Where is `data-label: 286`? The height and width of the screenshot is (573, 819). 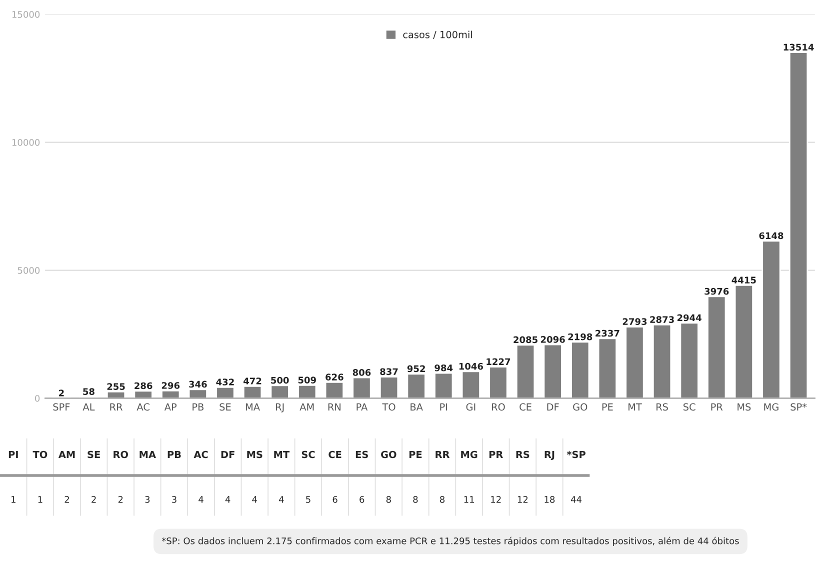
data-label: 286 is located at coordinates (143, 386).